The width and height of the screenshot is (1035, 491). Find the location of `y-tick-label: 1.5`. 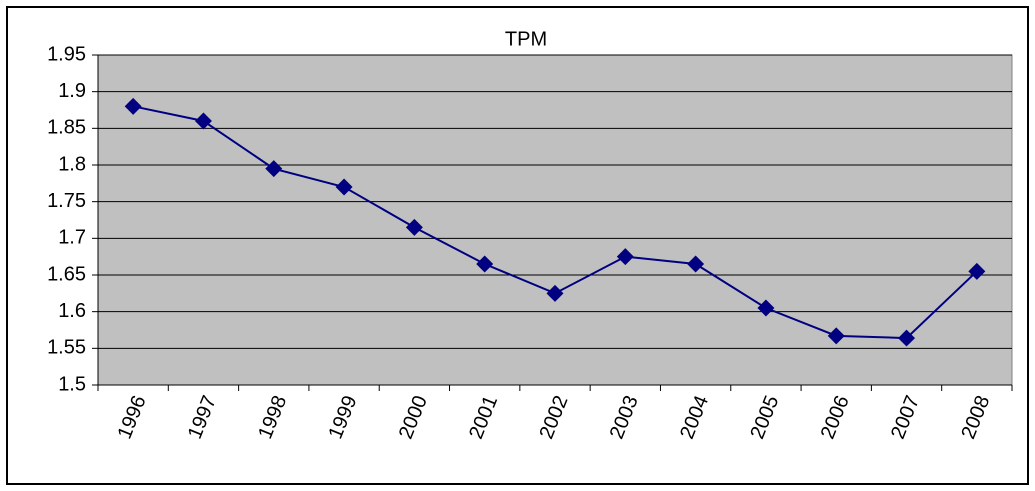

y-tick-label: 1.5 is located at coordinates (72, 384).